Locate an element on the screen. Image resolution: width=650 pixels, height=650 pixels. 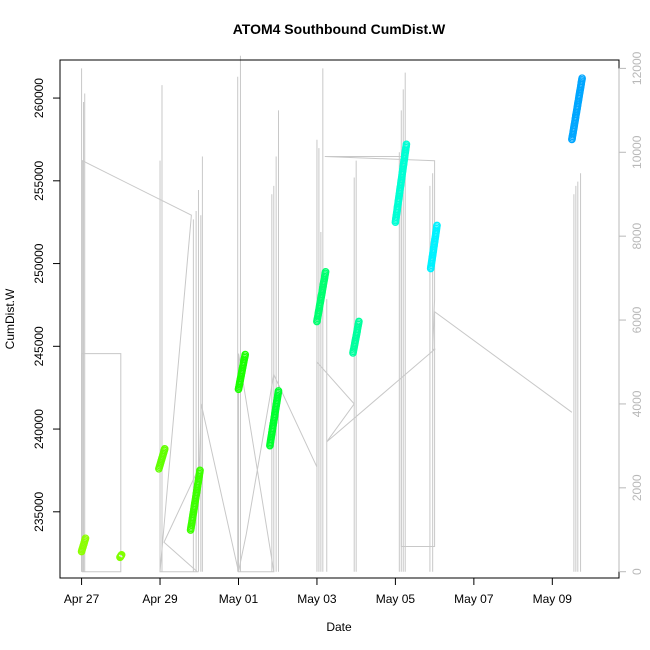
chart-title: ATOM4 Southbound CumDist.W is located at coordinates (339, 29).